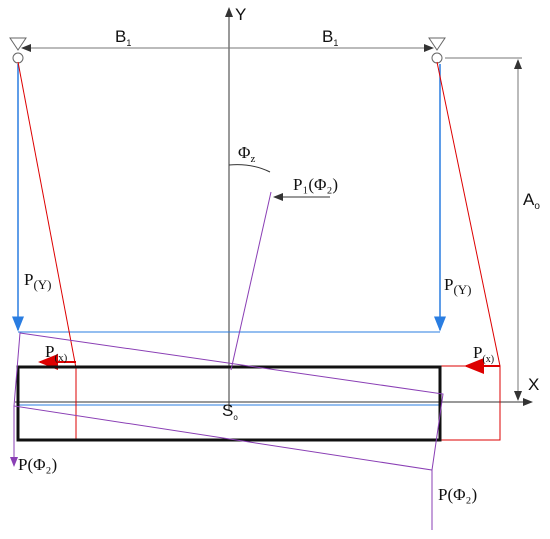  What do you see at coordinates (315, 184) in the screenshot?
I see `p1-phi-label: P₁(Φ₂)` at bounding box center [315, 184].